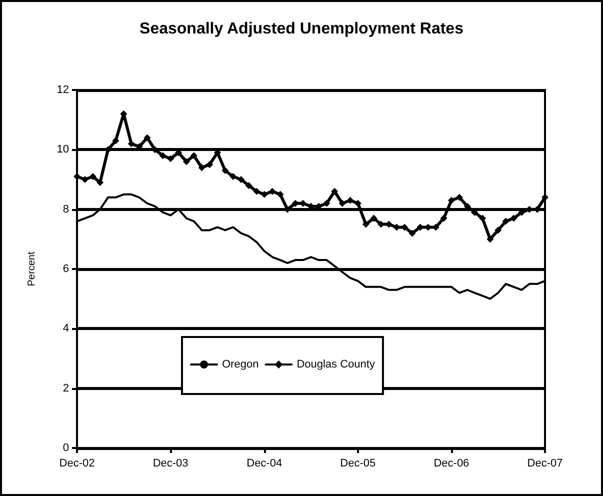 This screenshot has width=603, height=496. I want to click on x-tick-label: Dec-04, so click(264, 464).